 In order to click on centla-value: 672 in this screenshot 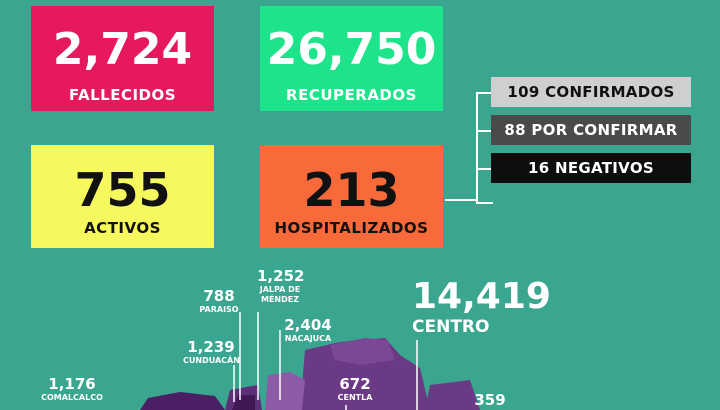, I will do `click(355, 384)`.